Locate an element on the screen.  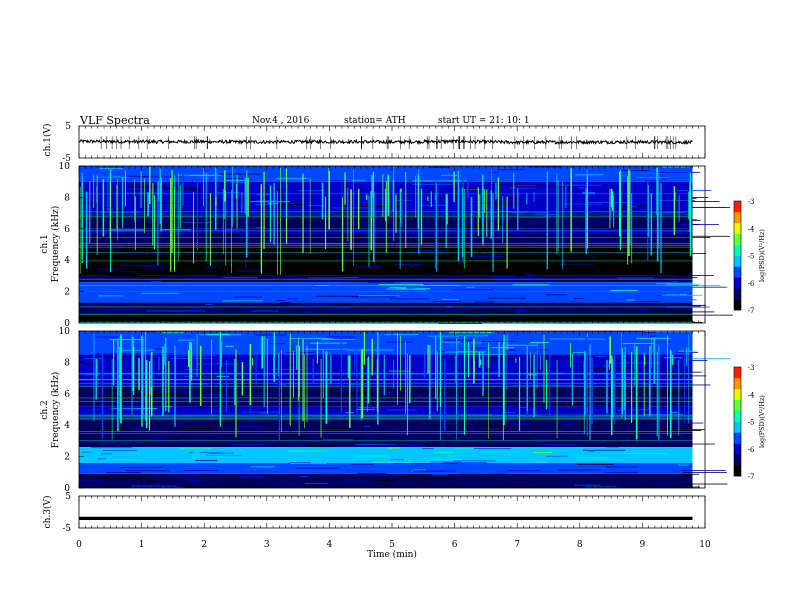
time-tick-label: 8 is located at coordinates (580, 545).